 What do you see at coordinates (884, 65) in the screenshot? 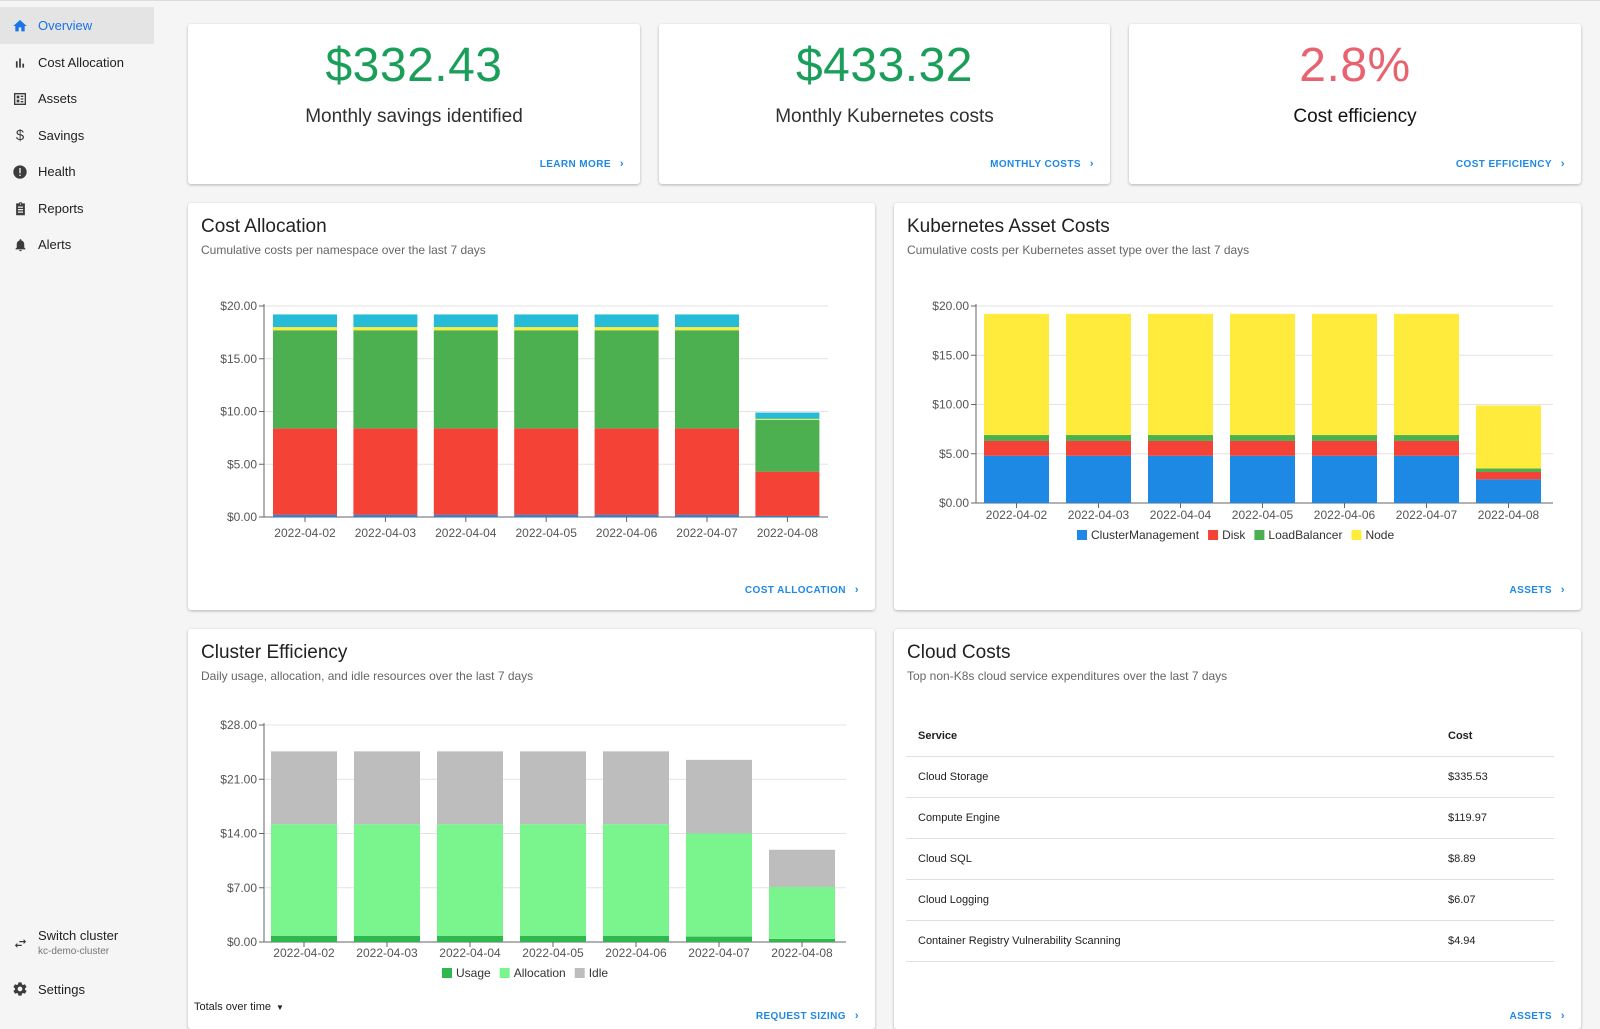
I see `stat-value: $433.32` at bounding box center [884, 65].